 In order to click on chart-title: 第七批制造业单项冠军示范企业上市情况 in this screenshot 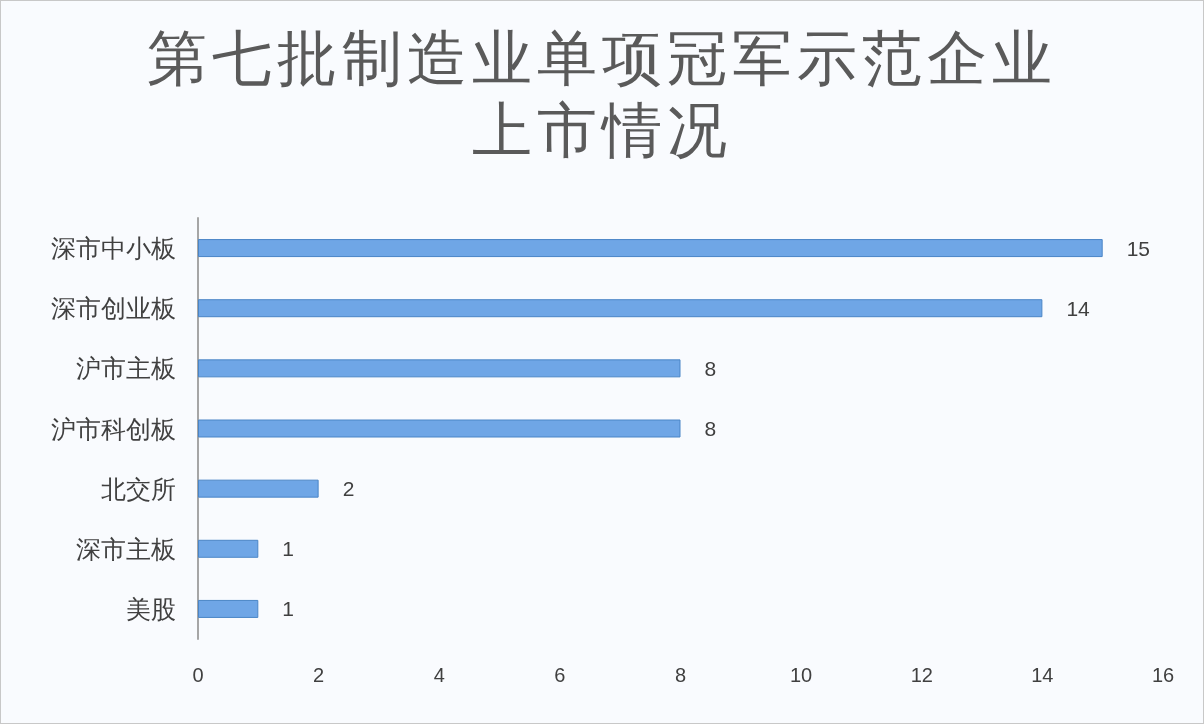, I will do `click(602, 95)`.